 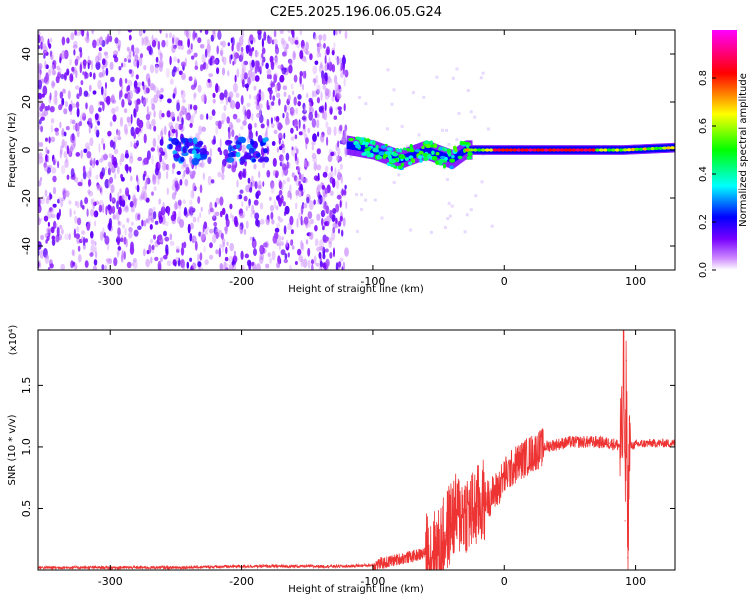 I want to click on snr-point, so click(x=471, y=513).